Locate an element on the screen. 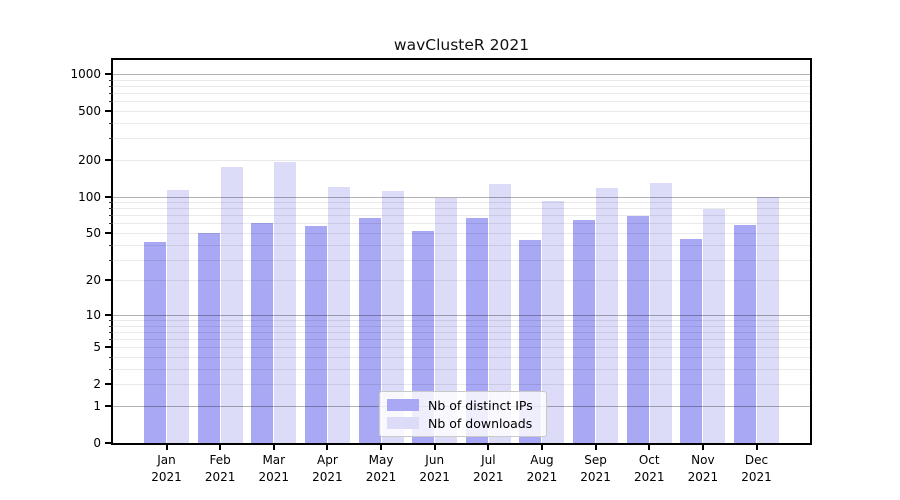 This screenshot has height=500, width=900. x-tick-label: Apr 2021 is located at coordinates (327, 468).